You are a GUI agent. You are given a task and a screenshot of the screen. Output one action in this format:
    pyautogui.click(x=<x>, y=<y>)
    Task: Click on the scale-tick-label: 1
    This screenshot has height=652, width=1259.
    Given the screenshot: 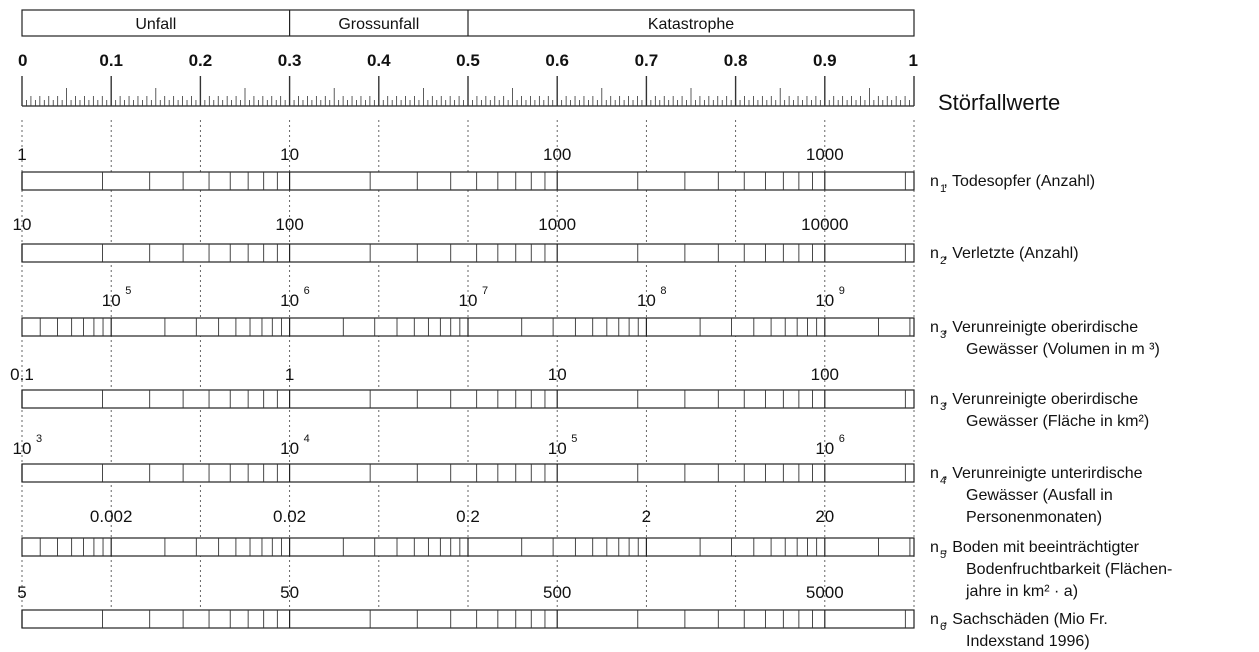 What is the action you would take?
    pyautogui.click(x=913, y=60)
    